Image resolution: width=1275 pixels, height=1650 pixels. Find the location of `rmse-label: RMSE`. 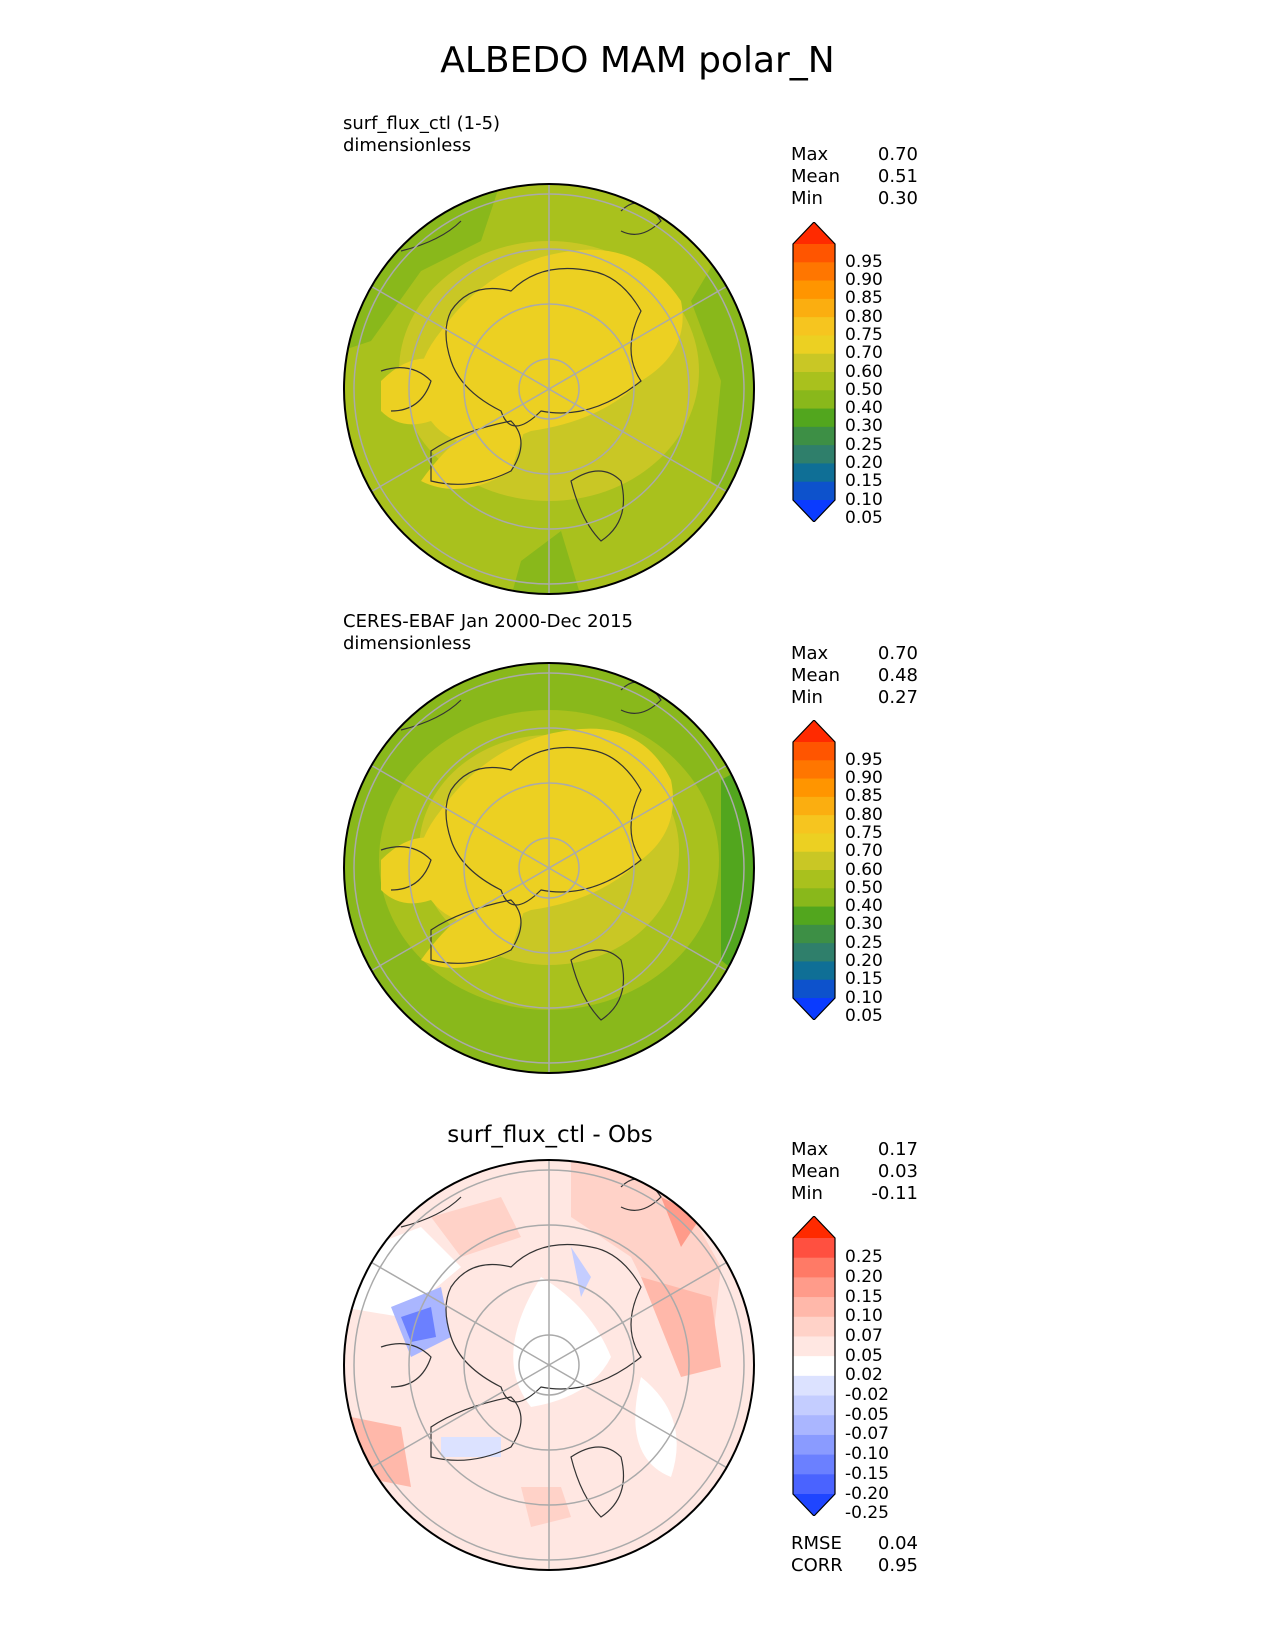

rmse-label: RMSE is located at coordinates (816, 1543).